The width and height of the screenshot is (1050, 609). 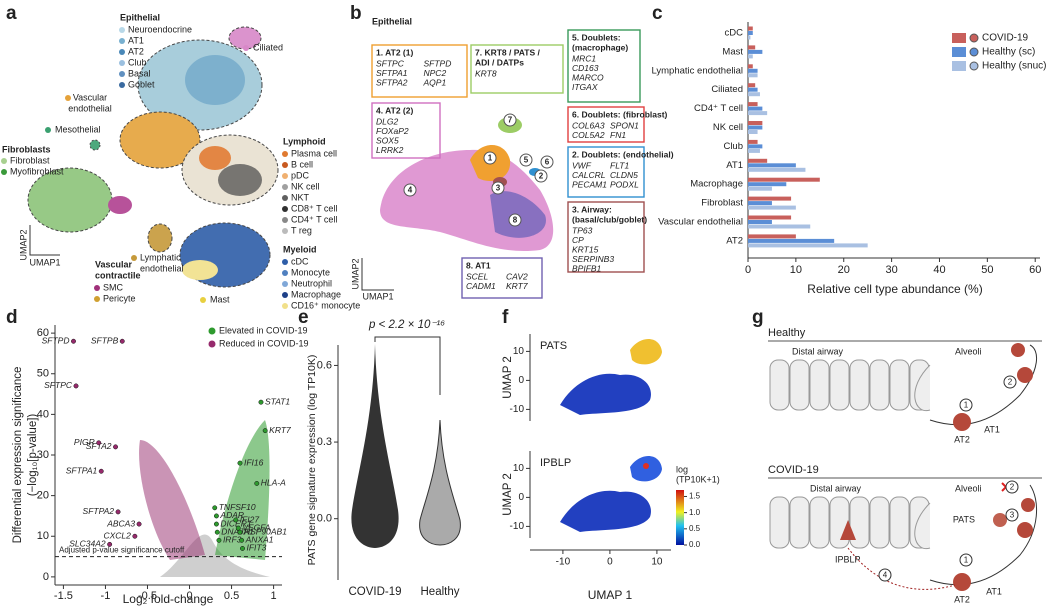 What do you see at coordinates (58, 385) in the screenshot?
I see `gene-label: SFTPC` at bounding box center [58, 385].